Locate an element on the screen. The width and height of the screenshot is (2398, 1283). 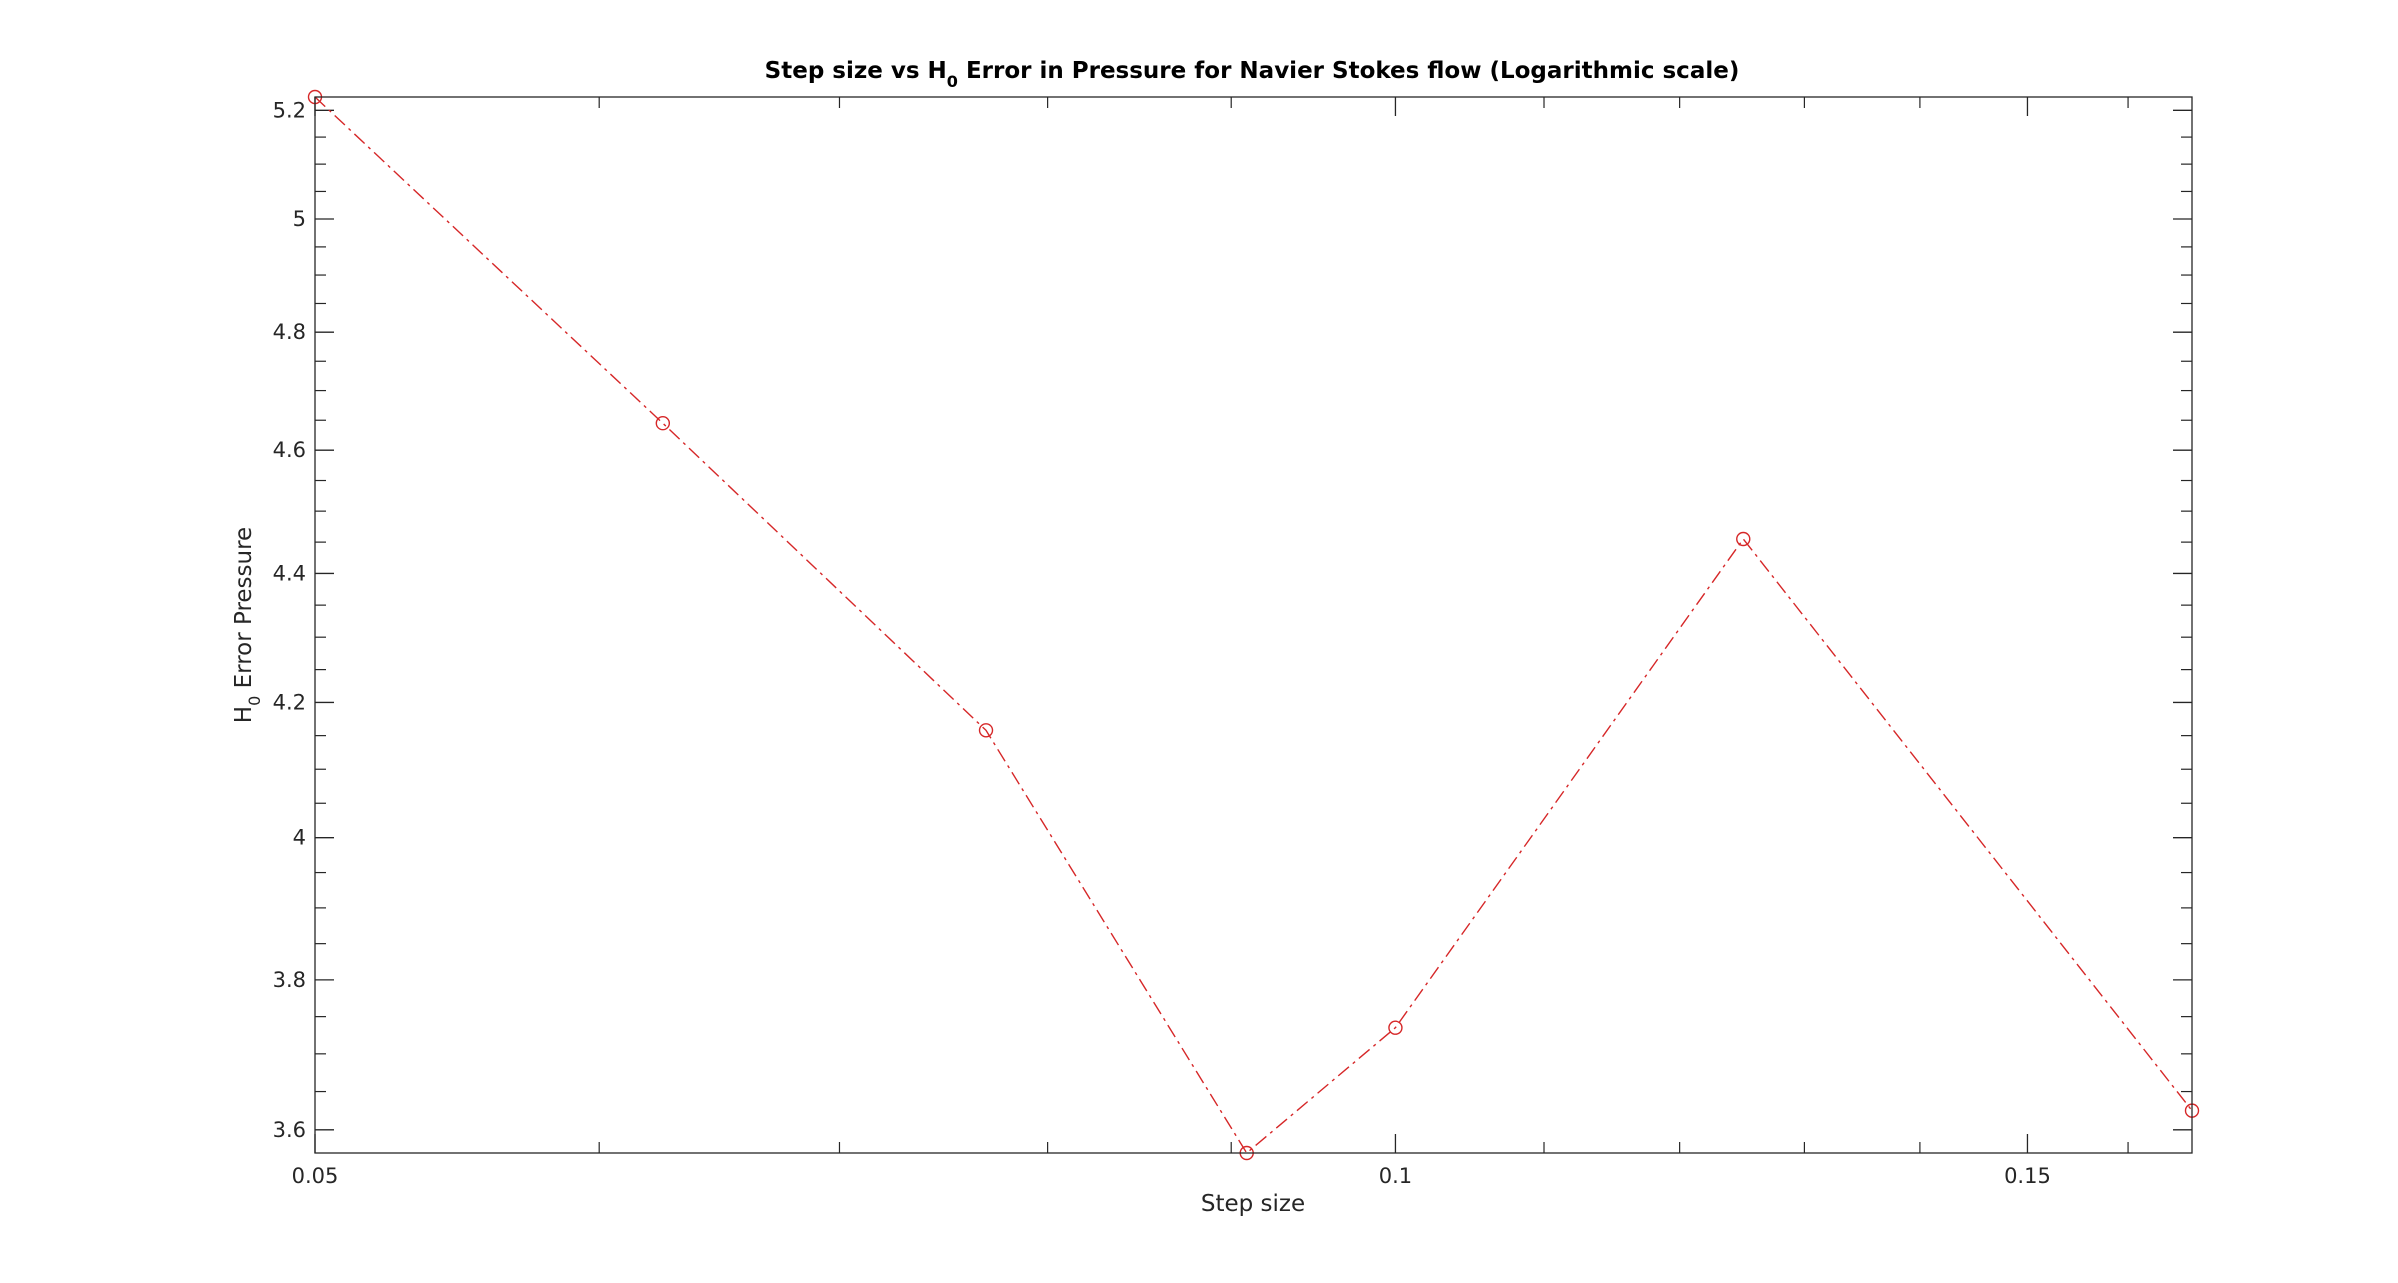
y-tick-label: 3.6 is located at coordinates (289, 1130).